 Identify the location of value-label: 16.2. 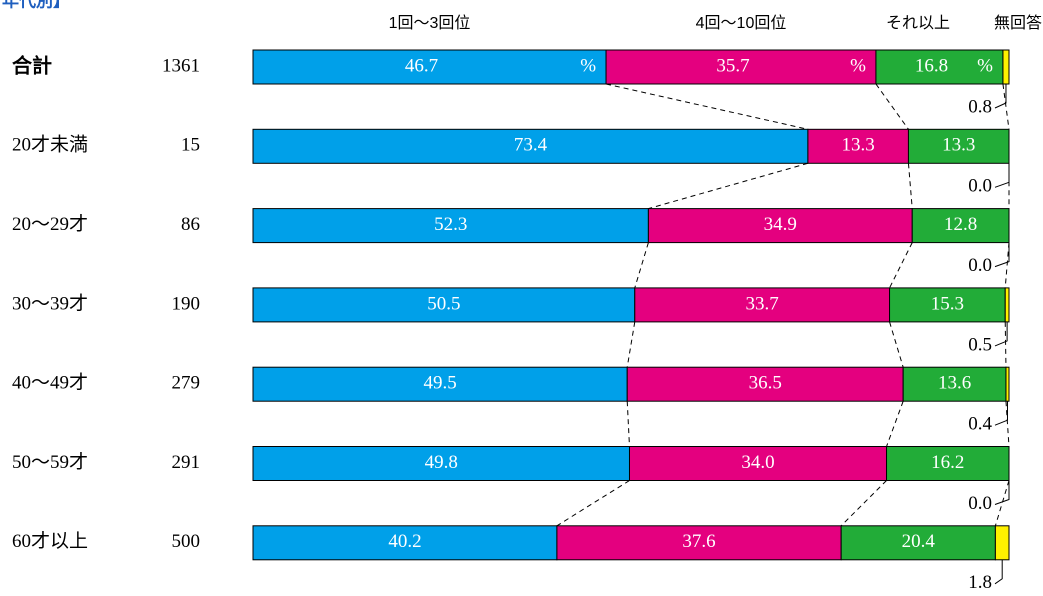
(947, 462).